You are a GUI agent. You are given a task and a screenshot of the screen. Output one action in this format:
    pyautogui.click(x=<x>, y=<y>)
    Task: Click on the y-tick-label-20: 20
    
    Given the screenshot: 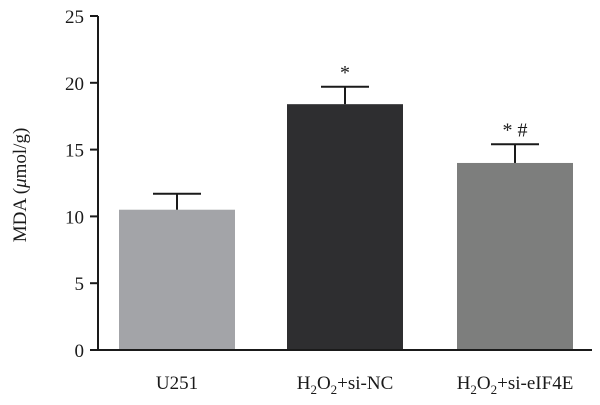 What is the action you would take?
    pyautogui.click(x=74, y=84)
    